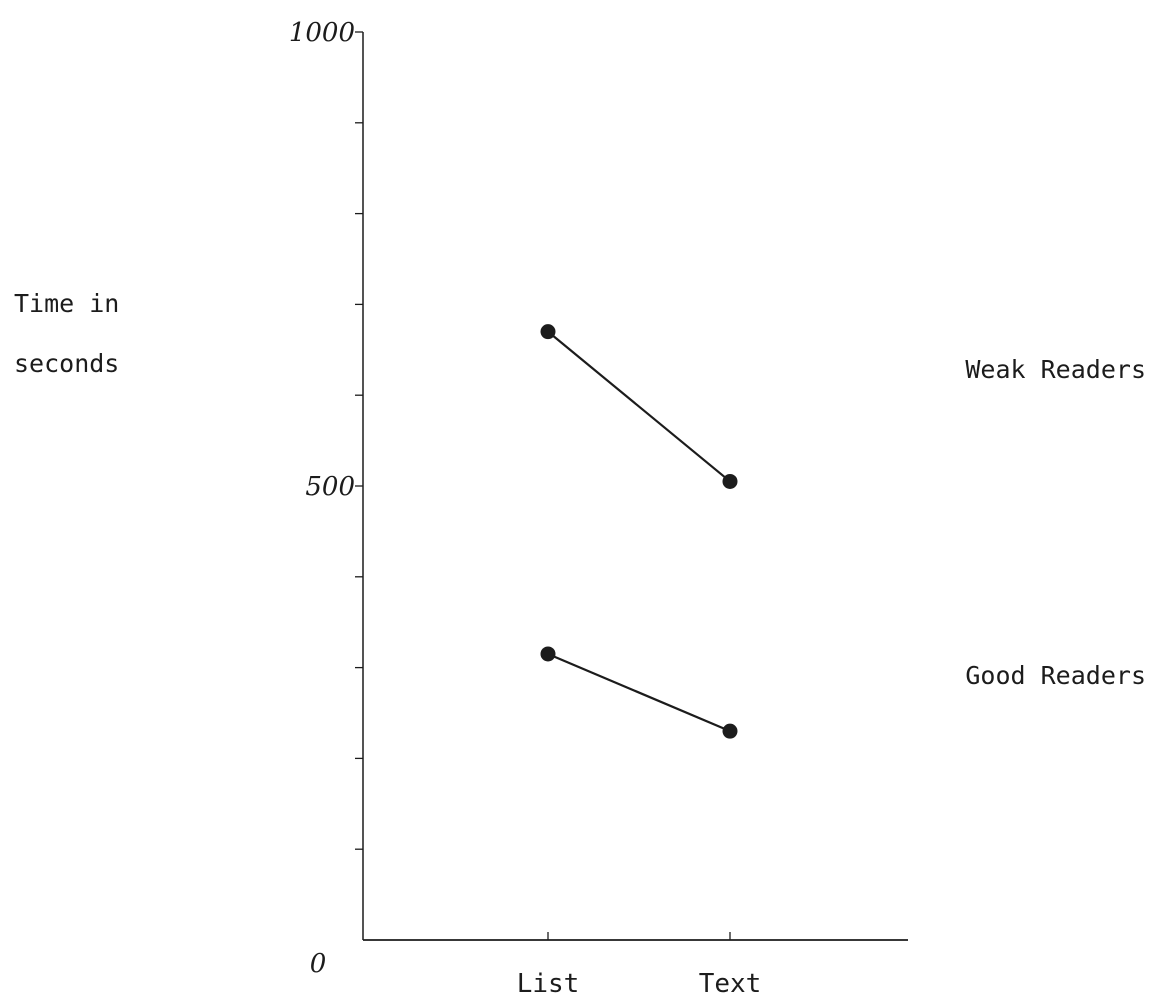 This screenshot has height=1000, width=1158. Describe the element at coordinates (639, 531) in the screenshot. I see `series-group` at that location.